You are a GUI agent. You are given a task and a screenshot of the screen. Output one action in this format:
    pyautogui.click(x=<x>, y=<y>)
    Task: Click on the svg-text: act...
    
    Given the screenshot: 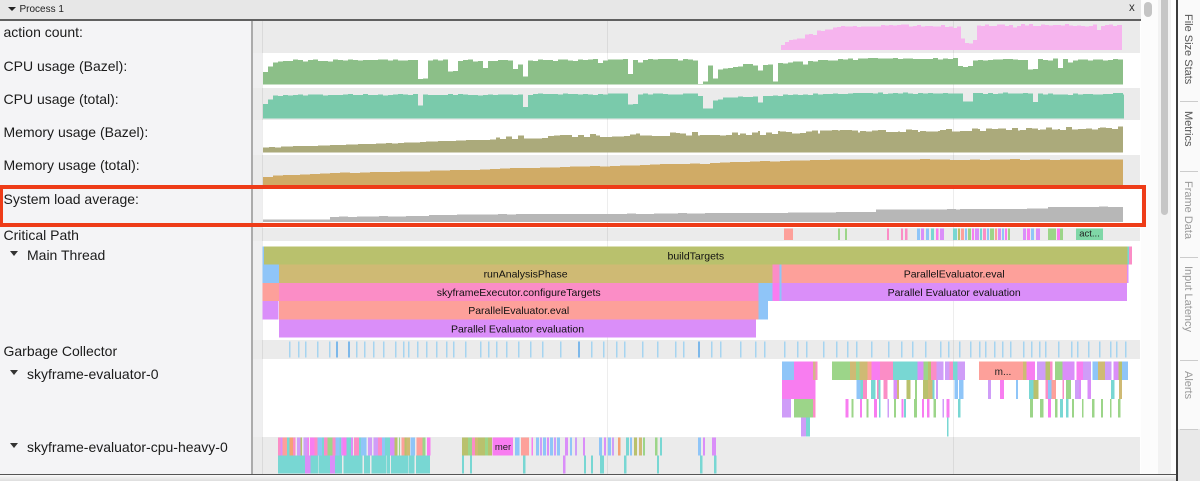 What is the action you would take?
    pyautogui.click(x=1089, y=234)
    